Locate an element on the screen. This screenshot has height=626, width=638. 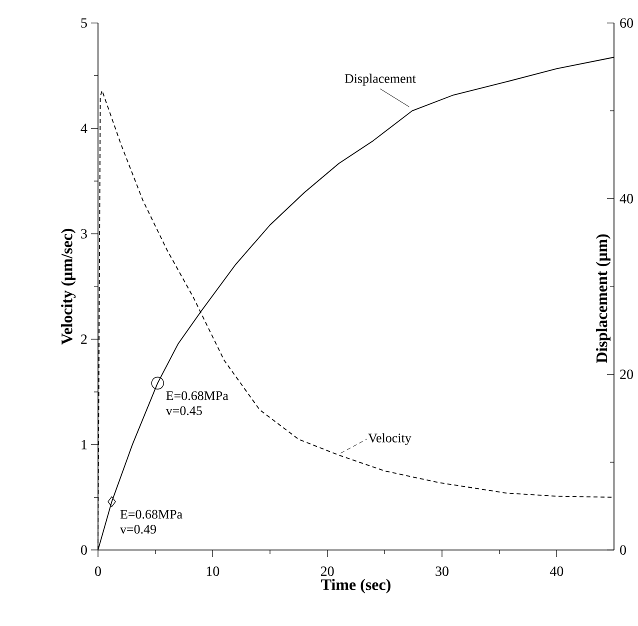
x-tick-label: 20 is located at coordinates (327, 571).